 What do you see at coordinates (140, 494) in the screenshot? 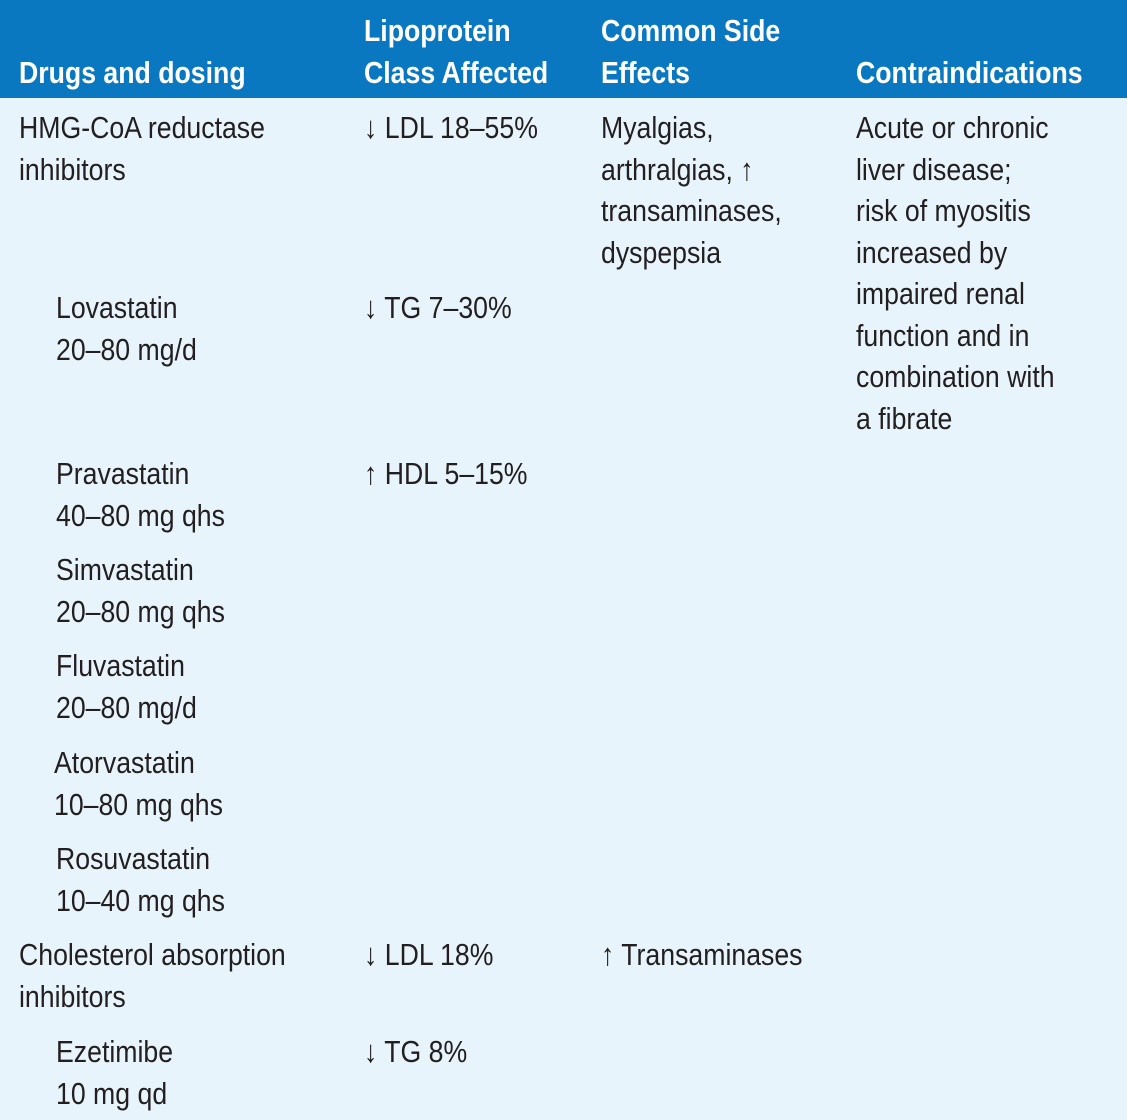
I see `drug-pravastatin: Pravastatin 40–80 mg qhs` at bounding box center [140, 494].